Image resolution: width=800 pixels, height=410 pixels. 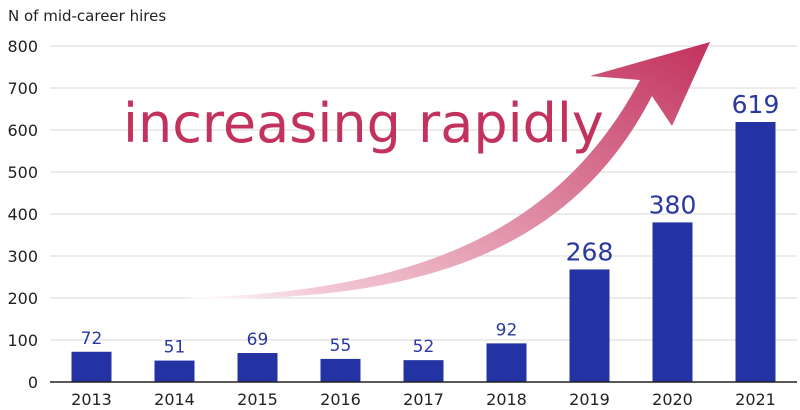 What do you see at coordinates (22, 46) in the screenshot?
I see `y-tick-label: 800` at bounding box center [22, 46].